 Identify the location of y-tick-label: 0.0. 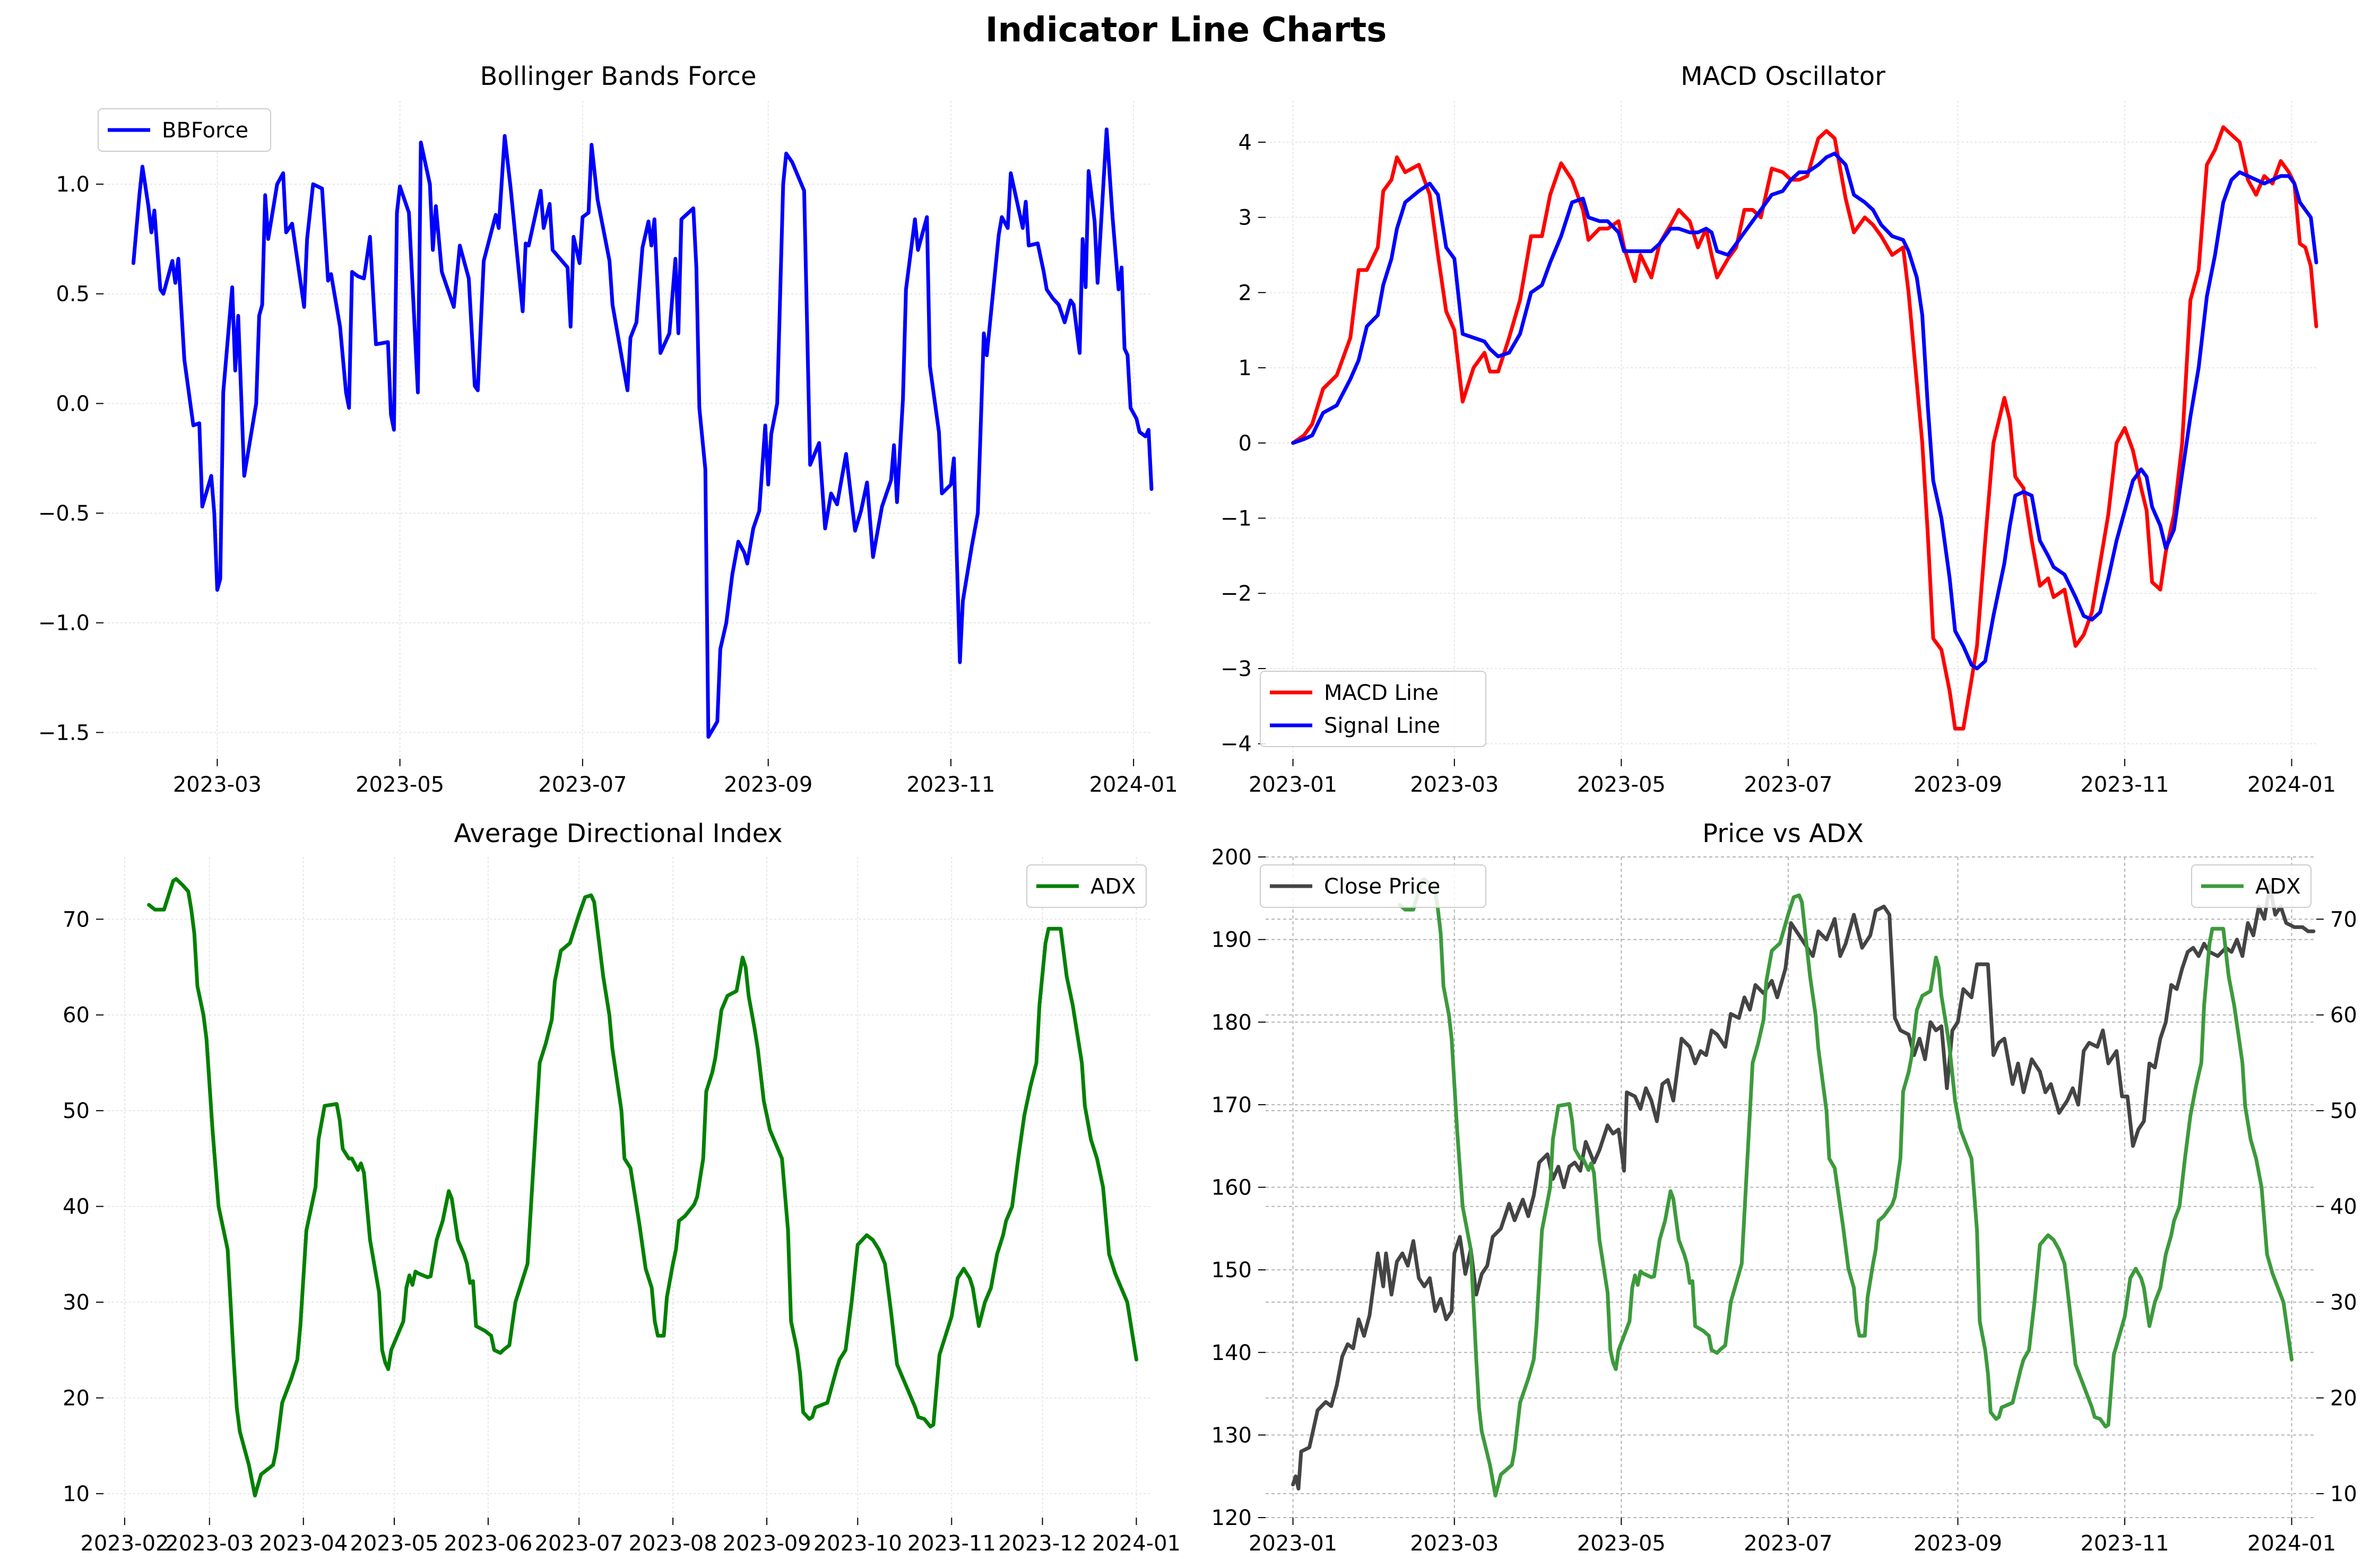
(73, 404).